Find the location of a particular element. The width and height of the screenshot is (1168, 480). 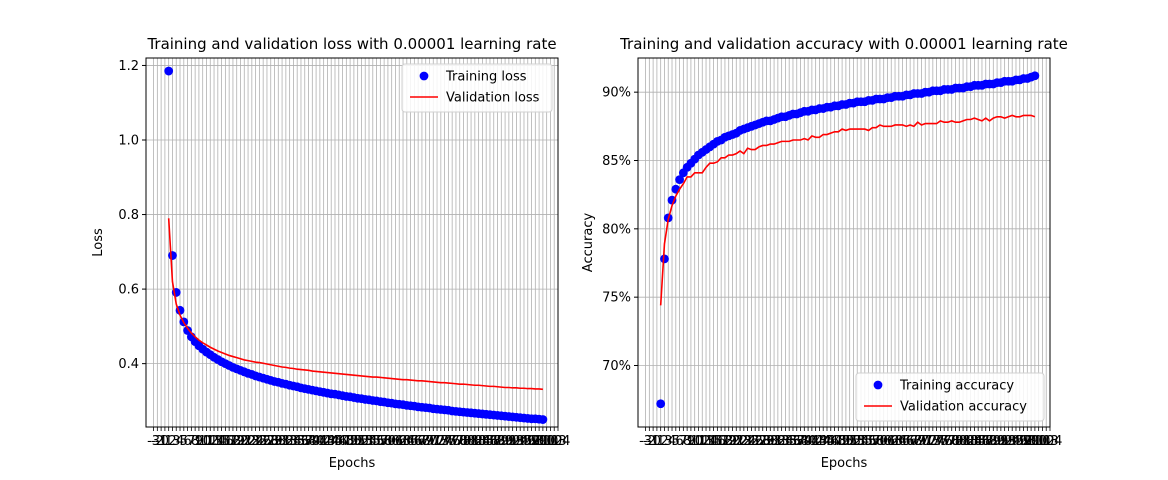

x-tick-label: 2 is located at coordinates (664, 441).